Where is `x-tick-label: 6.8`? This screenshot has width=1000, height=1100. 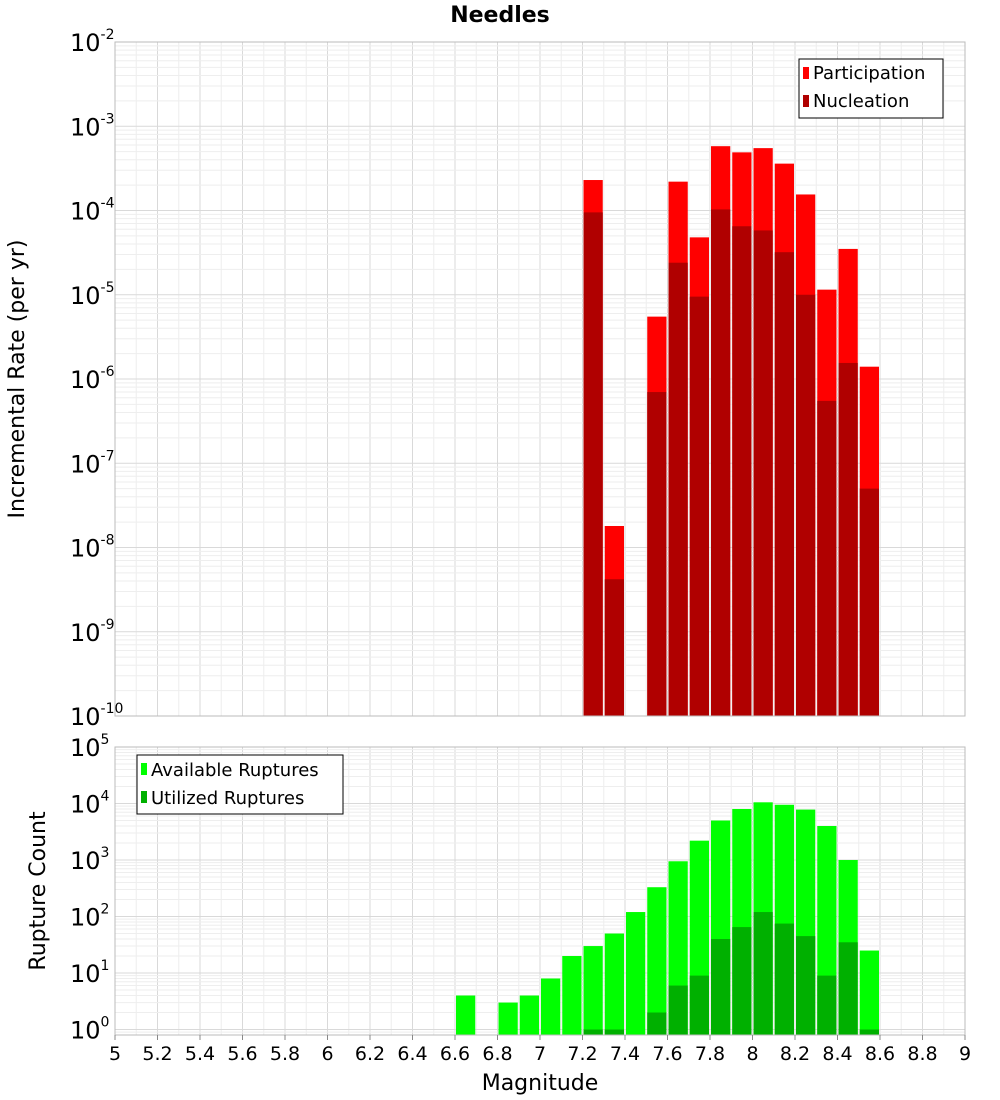
x-tick-label: 6.8 is located at coordinates (497, 1054).